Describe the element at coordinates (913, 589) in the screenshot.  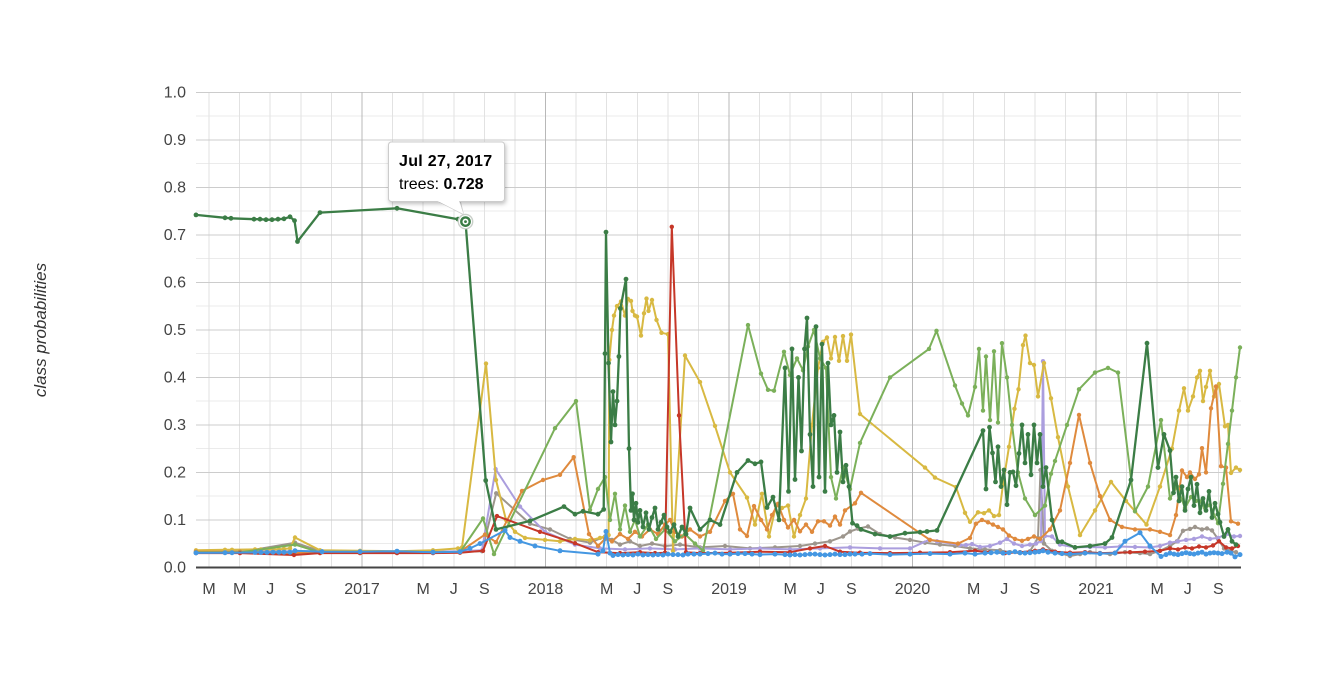
I see `svg-text: 2020` at that location.